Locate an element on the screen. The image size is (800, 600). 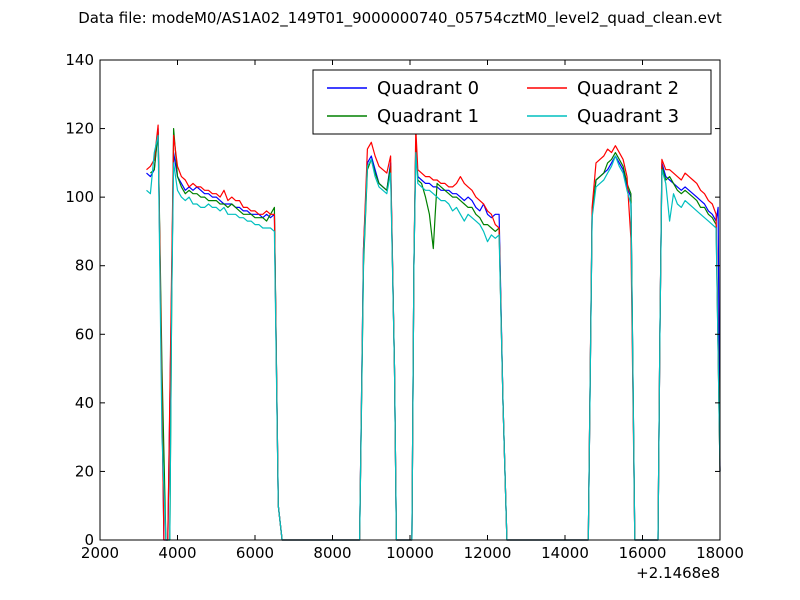
x-tick-label: 6000 is located at coordinates (255, 553).